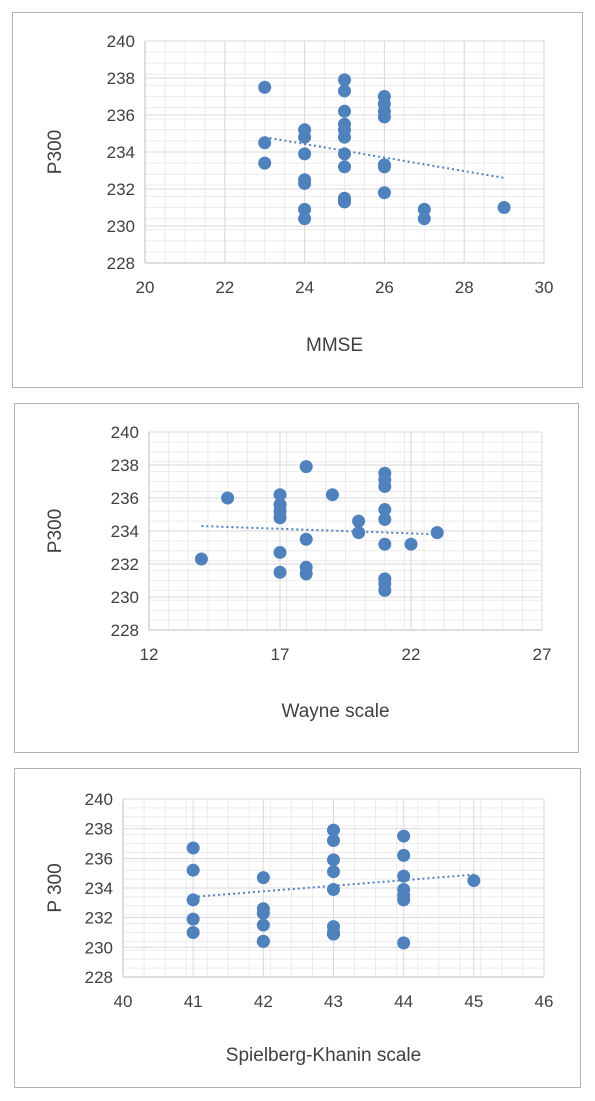  What do you see at coordinates (403, 1001) in the screenshot?
I see `x-tick-label: 44` at bounding box center [403, 1001].